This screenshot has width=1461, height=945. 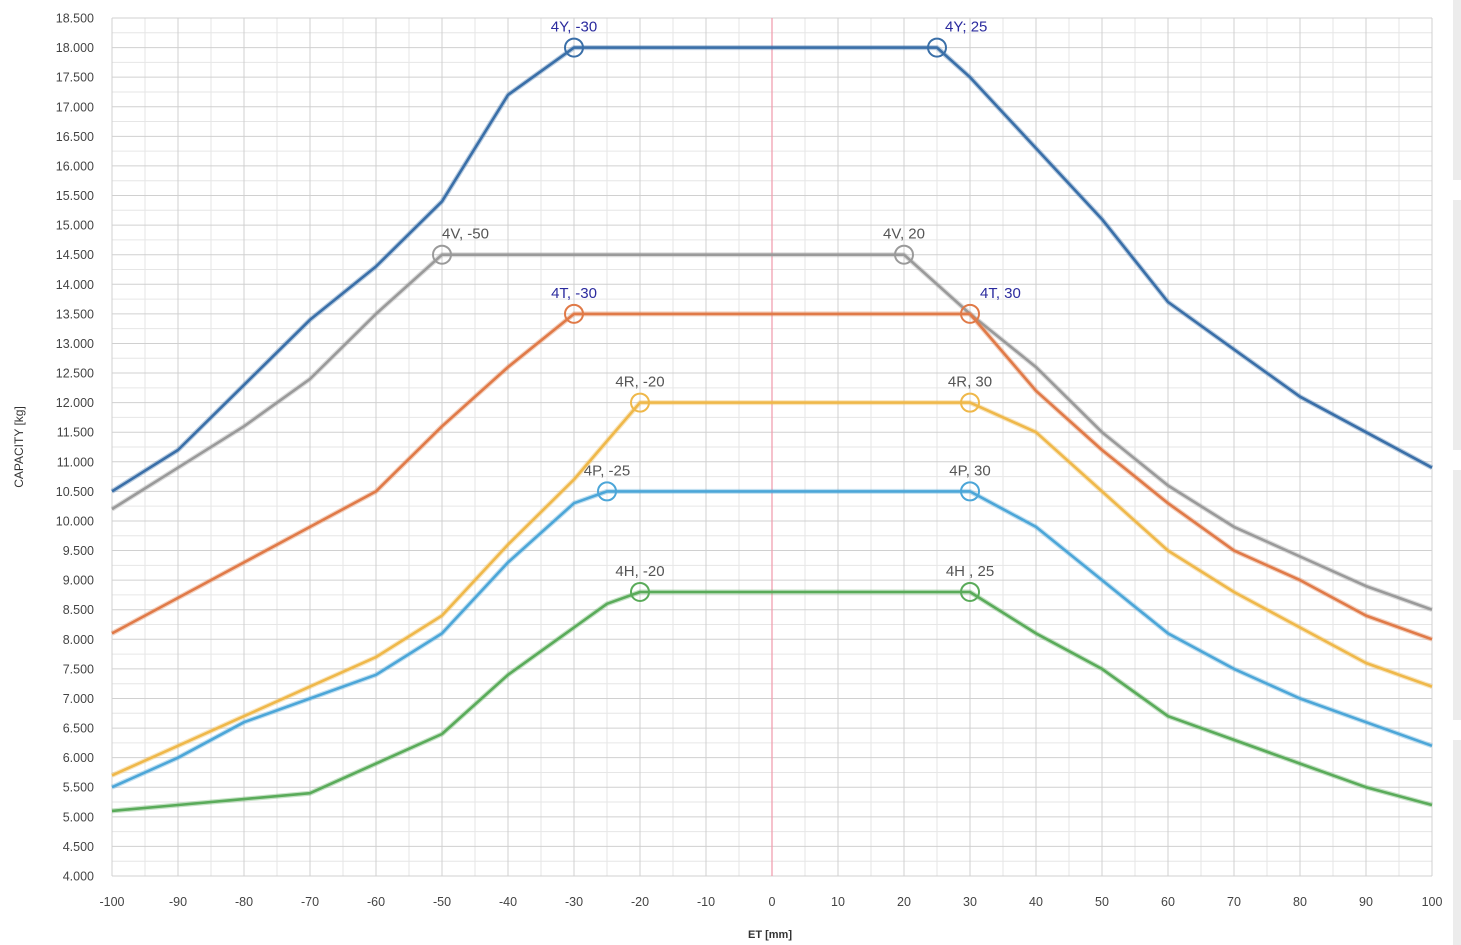 I want to click on y-tick-label: 15.500, so click(x=75, y=196).